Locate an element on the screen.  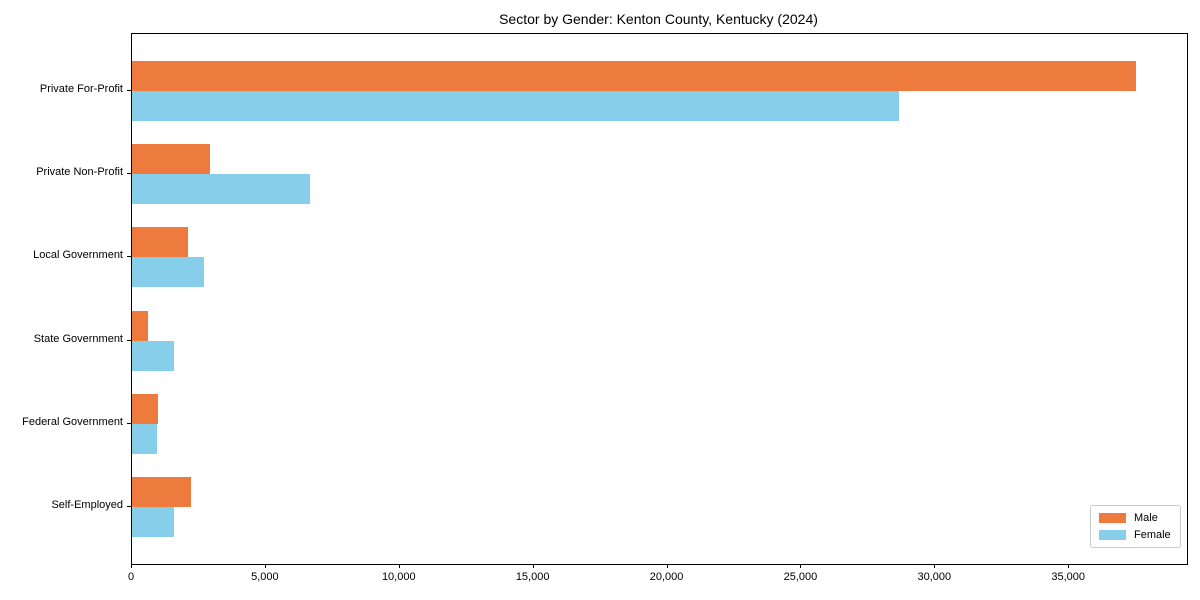
y-tick-label-self-employed: Self-Employed is located at coordinates (87, 504).